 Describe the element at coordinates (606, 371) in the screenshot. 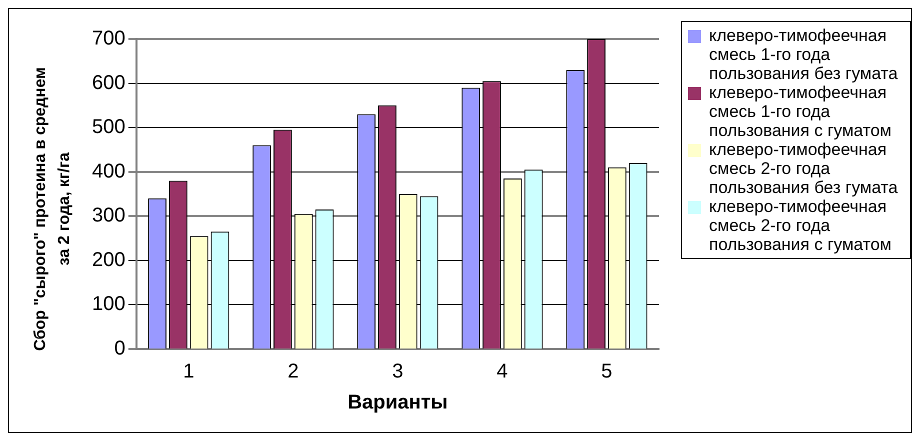

I see `x-tick-label: 5` at that location.